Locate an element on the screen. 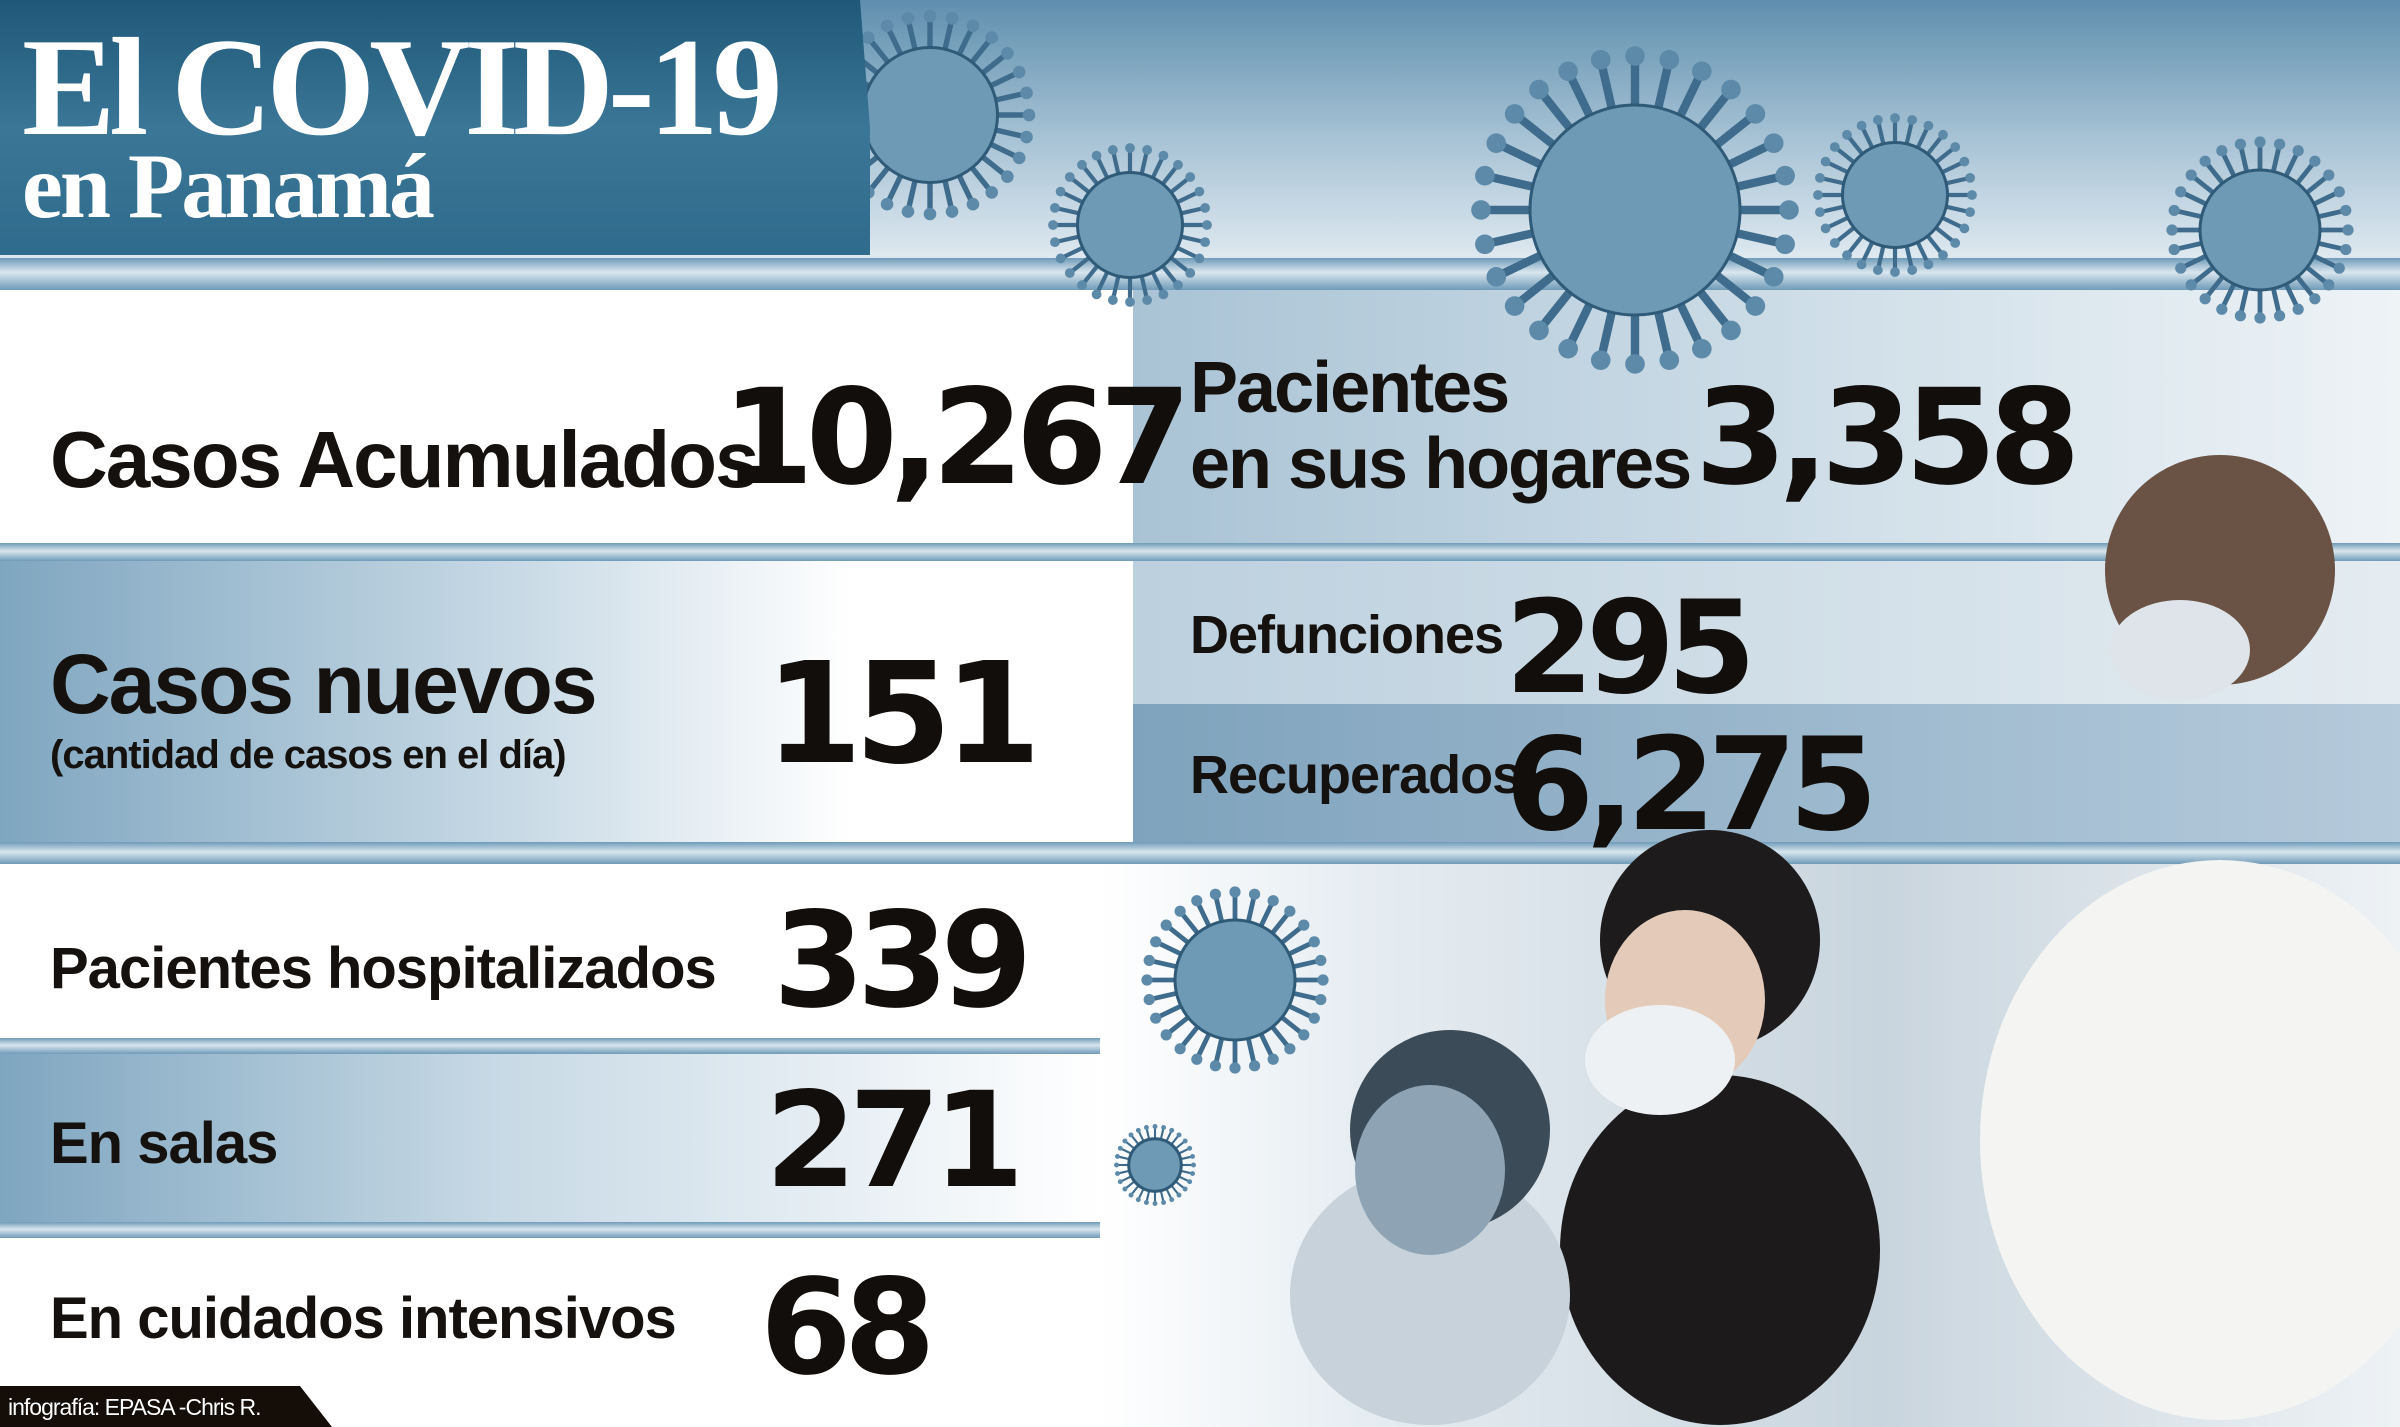 The height and width of the screenshot is (1427, 2400). pacientes-hogares-label-1: Pacientes is located at coordinates (1350, 388).